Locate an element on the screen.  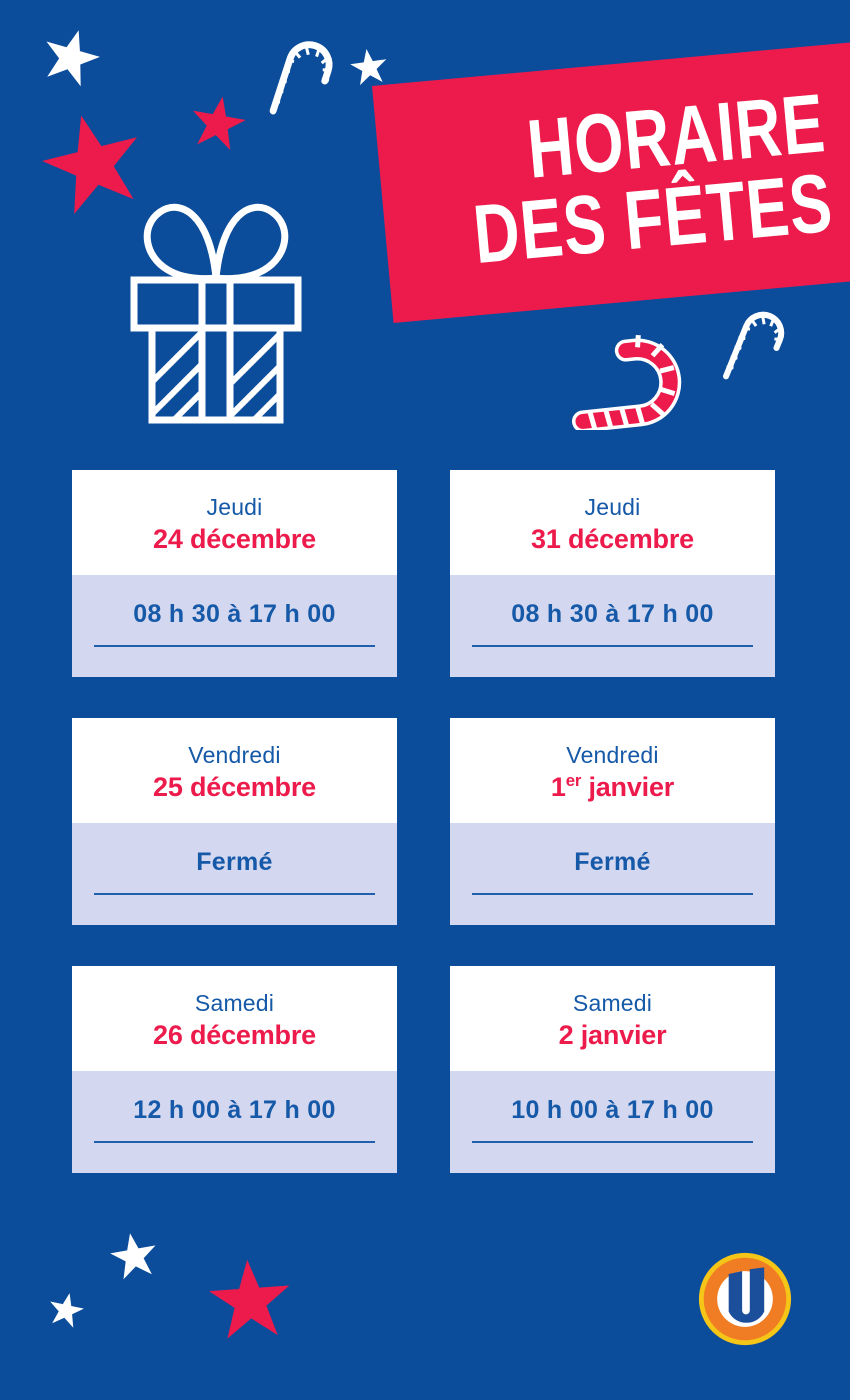
star-red-large-top-left-icon is located at coordinates (90, 164).